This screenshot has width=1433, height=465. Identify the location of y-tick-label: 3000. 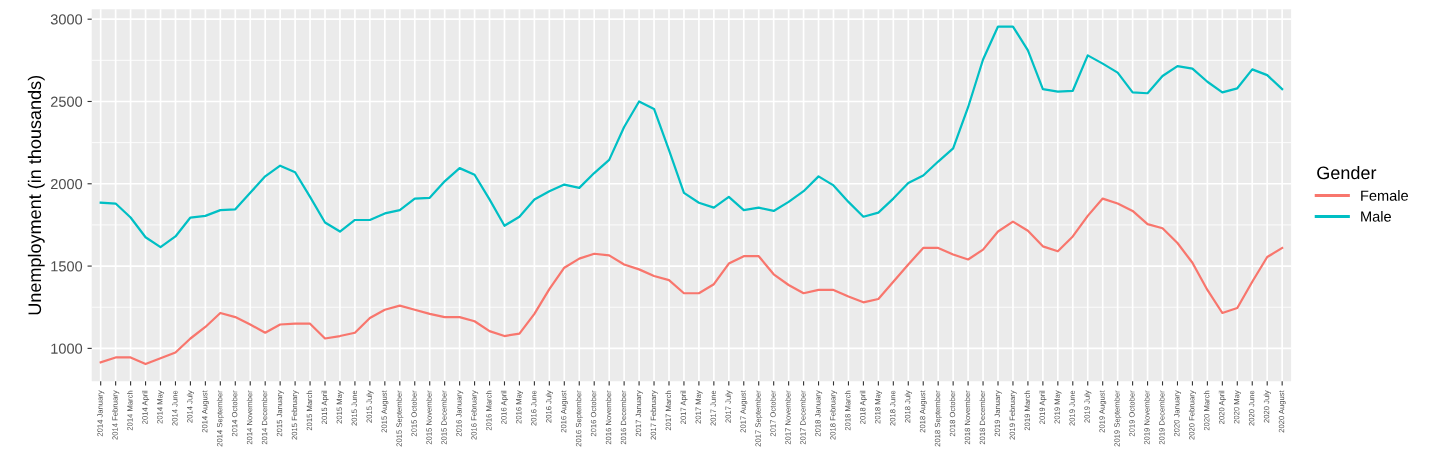
(66, 19).